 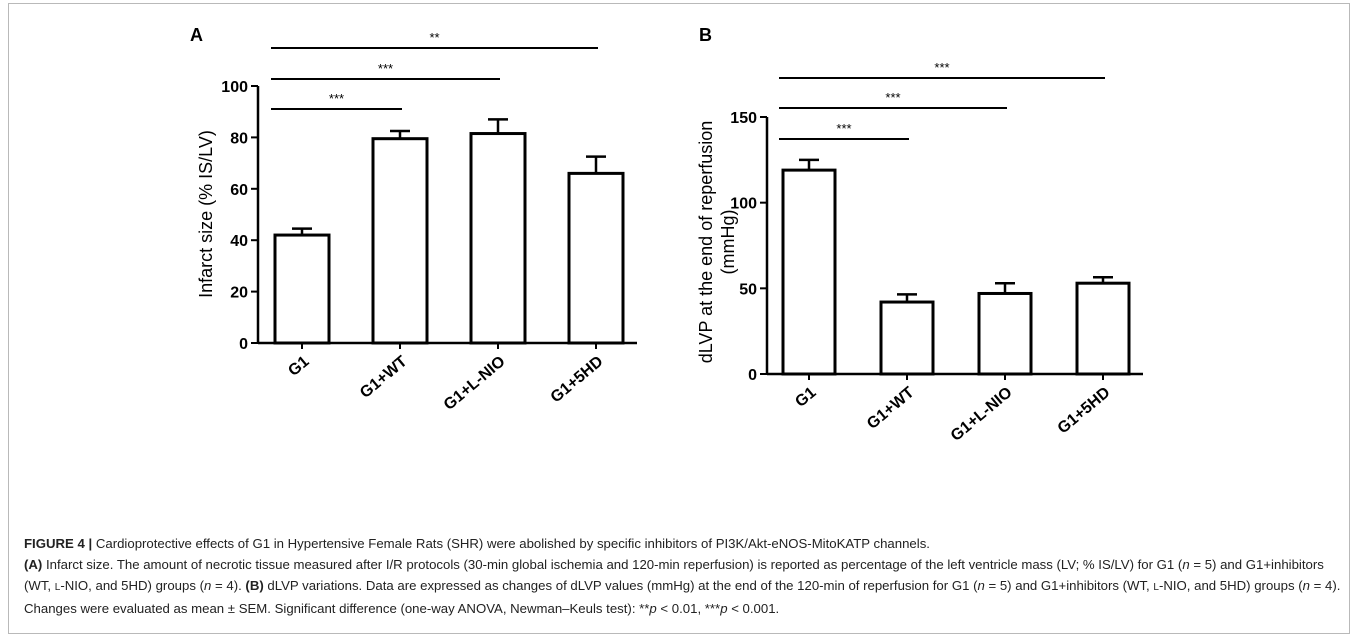 I want to click on figure-label: FIGURE 4 |, so click(x=58, y=543).